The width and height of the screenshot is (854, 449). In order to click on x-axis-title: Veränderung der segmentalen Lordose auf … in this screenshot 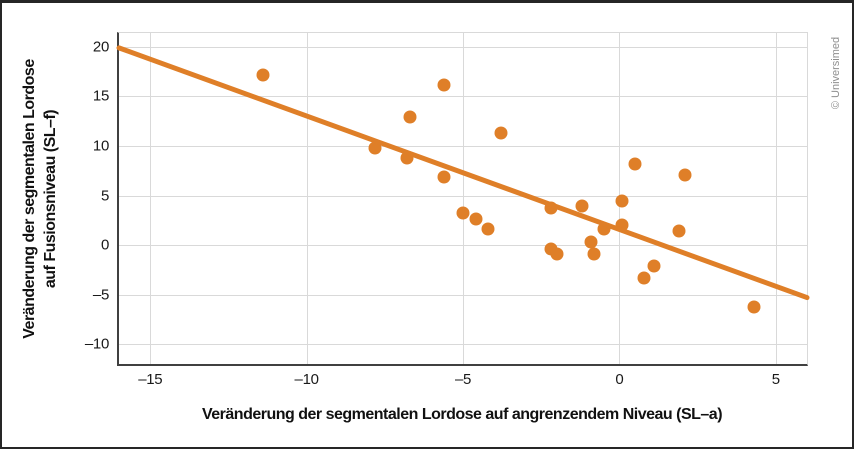, I will do `click(462, 414)`.